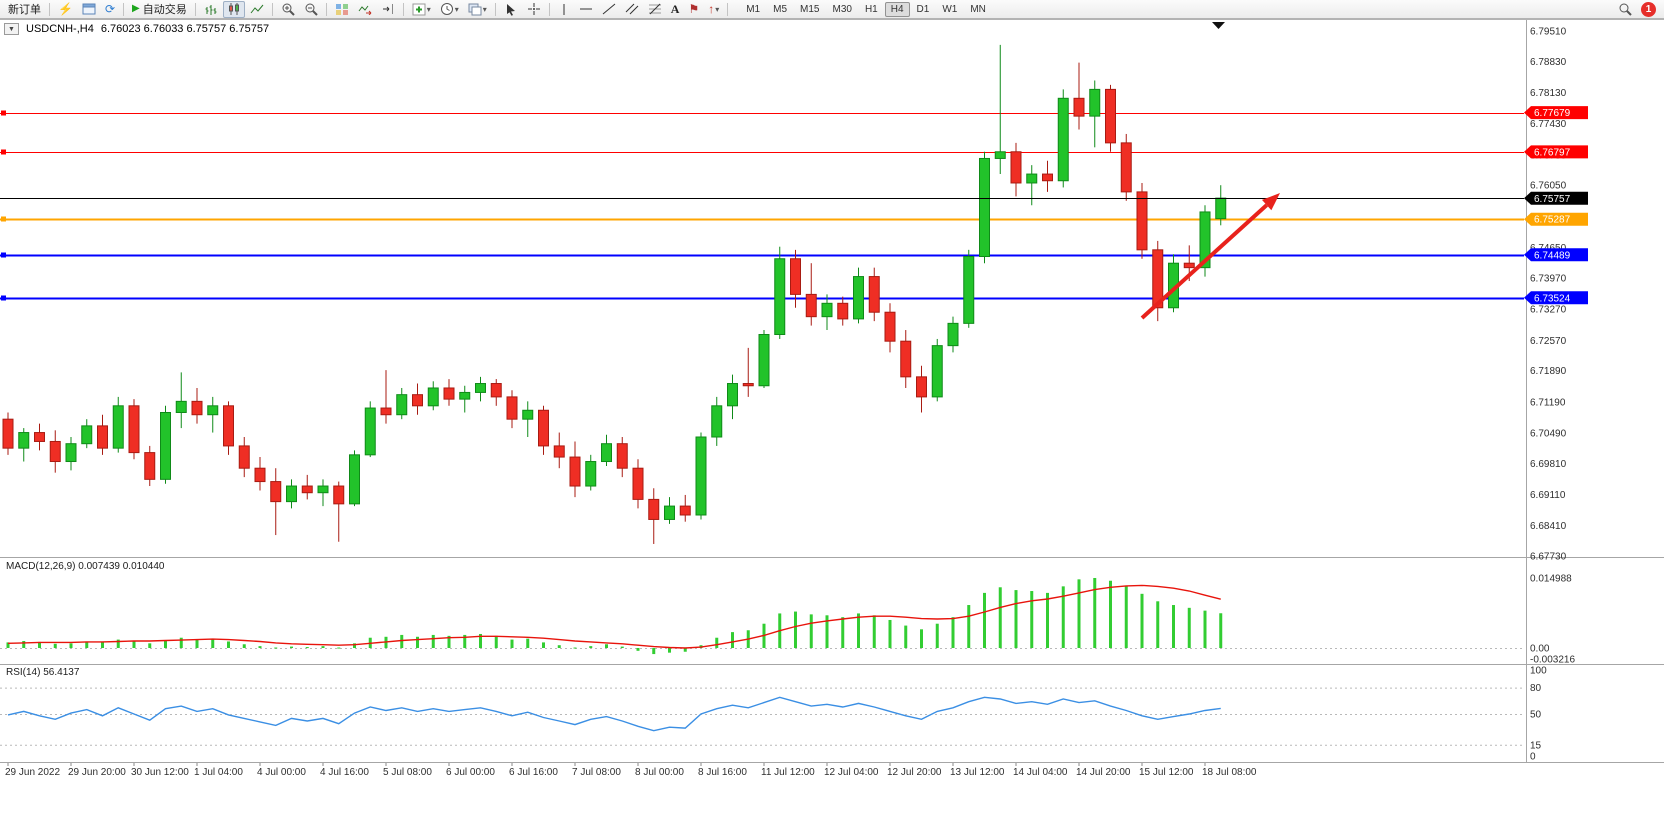 The image size is (1664, 831). What do you see at coordinates (897, 9) in the screenshot?
I see `timeframe-h4-button: H4` at bounding box center [897, 9].